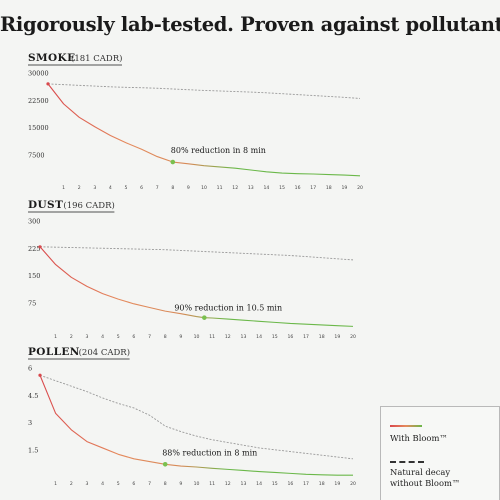 The width and height of the screenshot is (500, 500). What do you see at coordinates (32, 303) in the screenshot?
I see `y-tick-label: 75` at bounding box center [32, 303].